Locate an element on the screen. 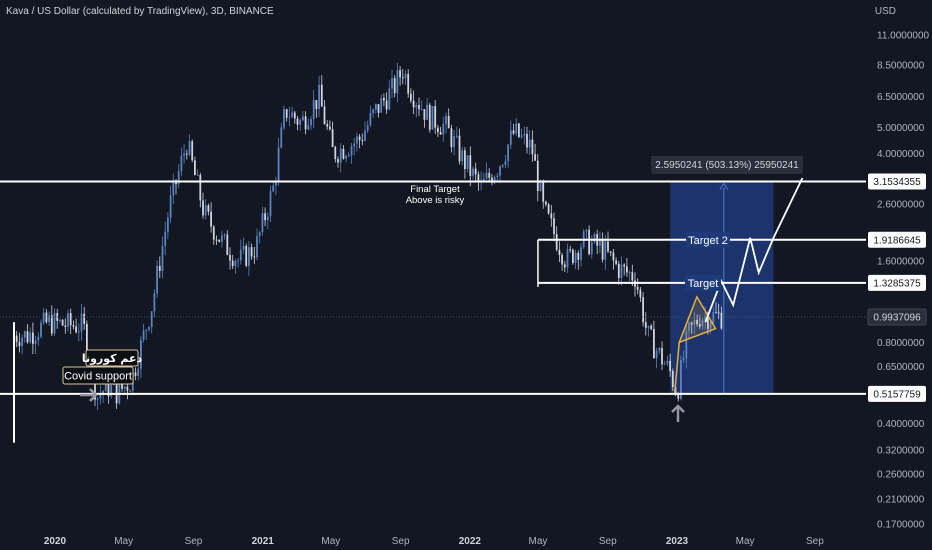 This screenshot has height=550, width=932. final-target-note: Final Target is located at coordinates (435, 189).